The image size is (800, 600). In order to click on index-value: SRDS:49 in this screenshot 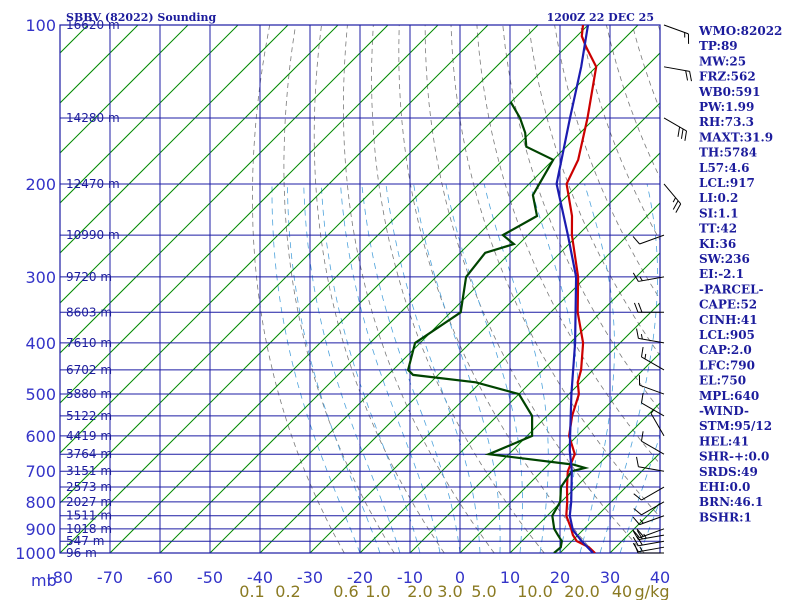, I will do `click(728, 472)`.